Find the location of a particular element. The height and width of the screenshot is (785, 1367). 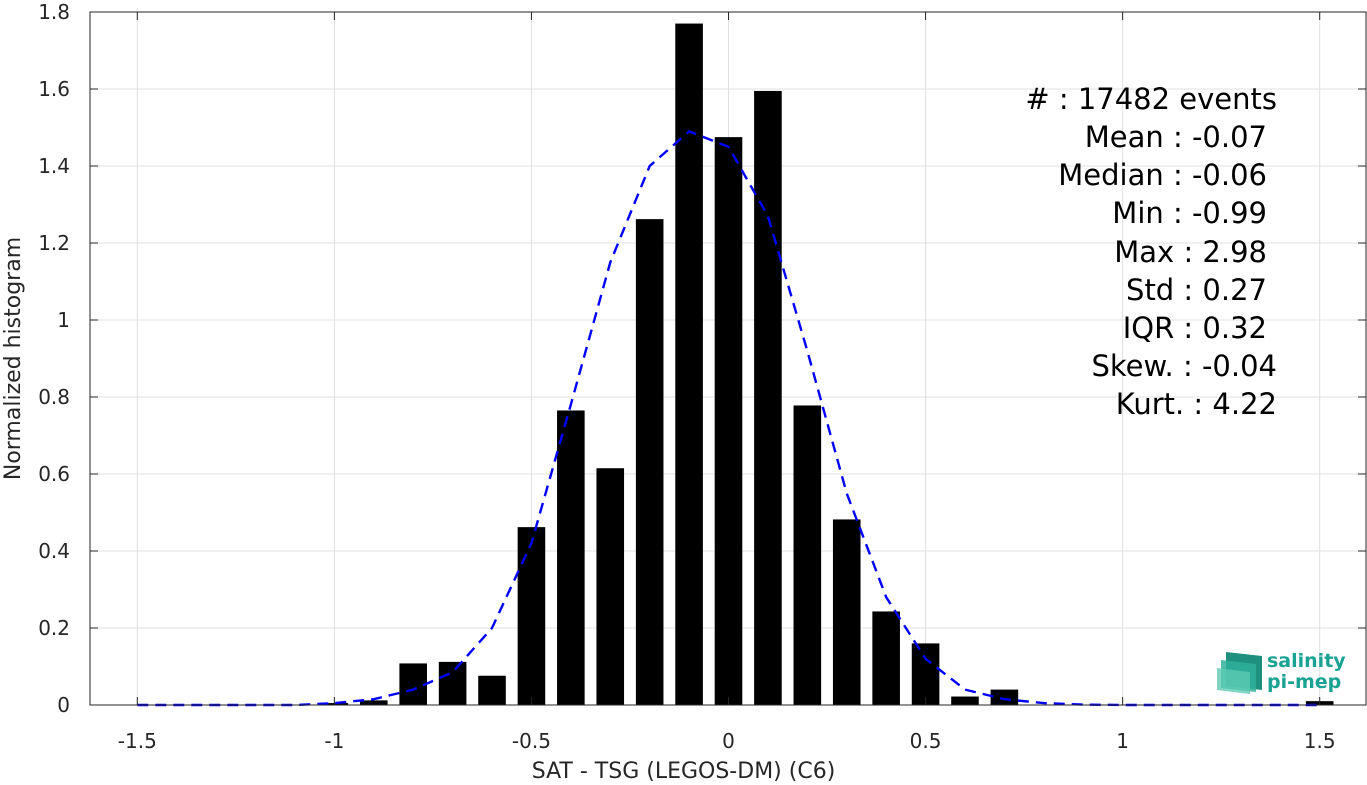

stat-kurtosis: Kurt. : 4.22 is located at coordinates (1196, 404).